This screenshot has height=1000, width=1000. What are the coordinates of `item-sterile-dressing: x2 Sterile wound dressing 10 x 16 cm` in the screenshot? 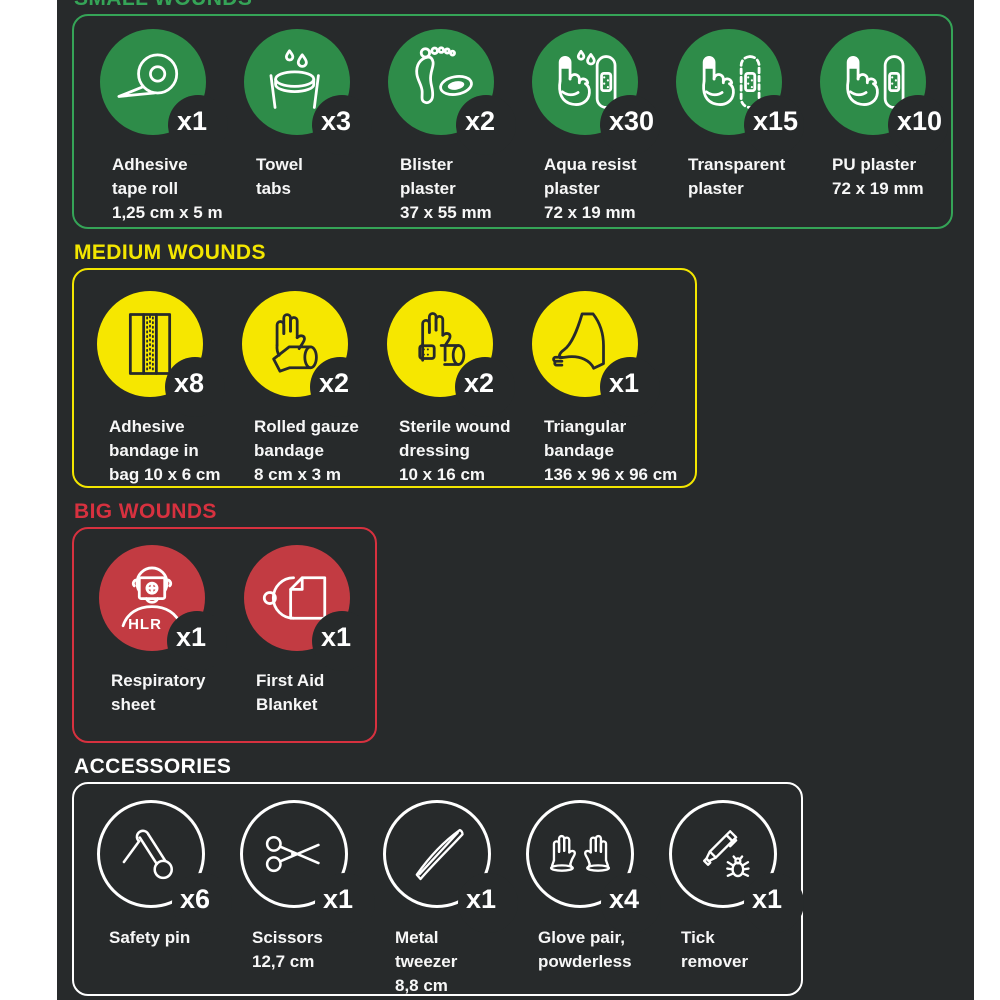 It's located at (459, 389).